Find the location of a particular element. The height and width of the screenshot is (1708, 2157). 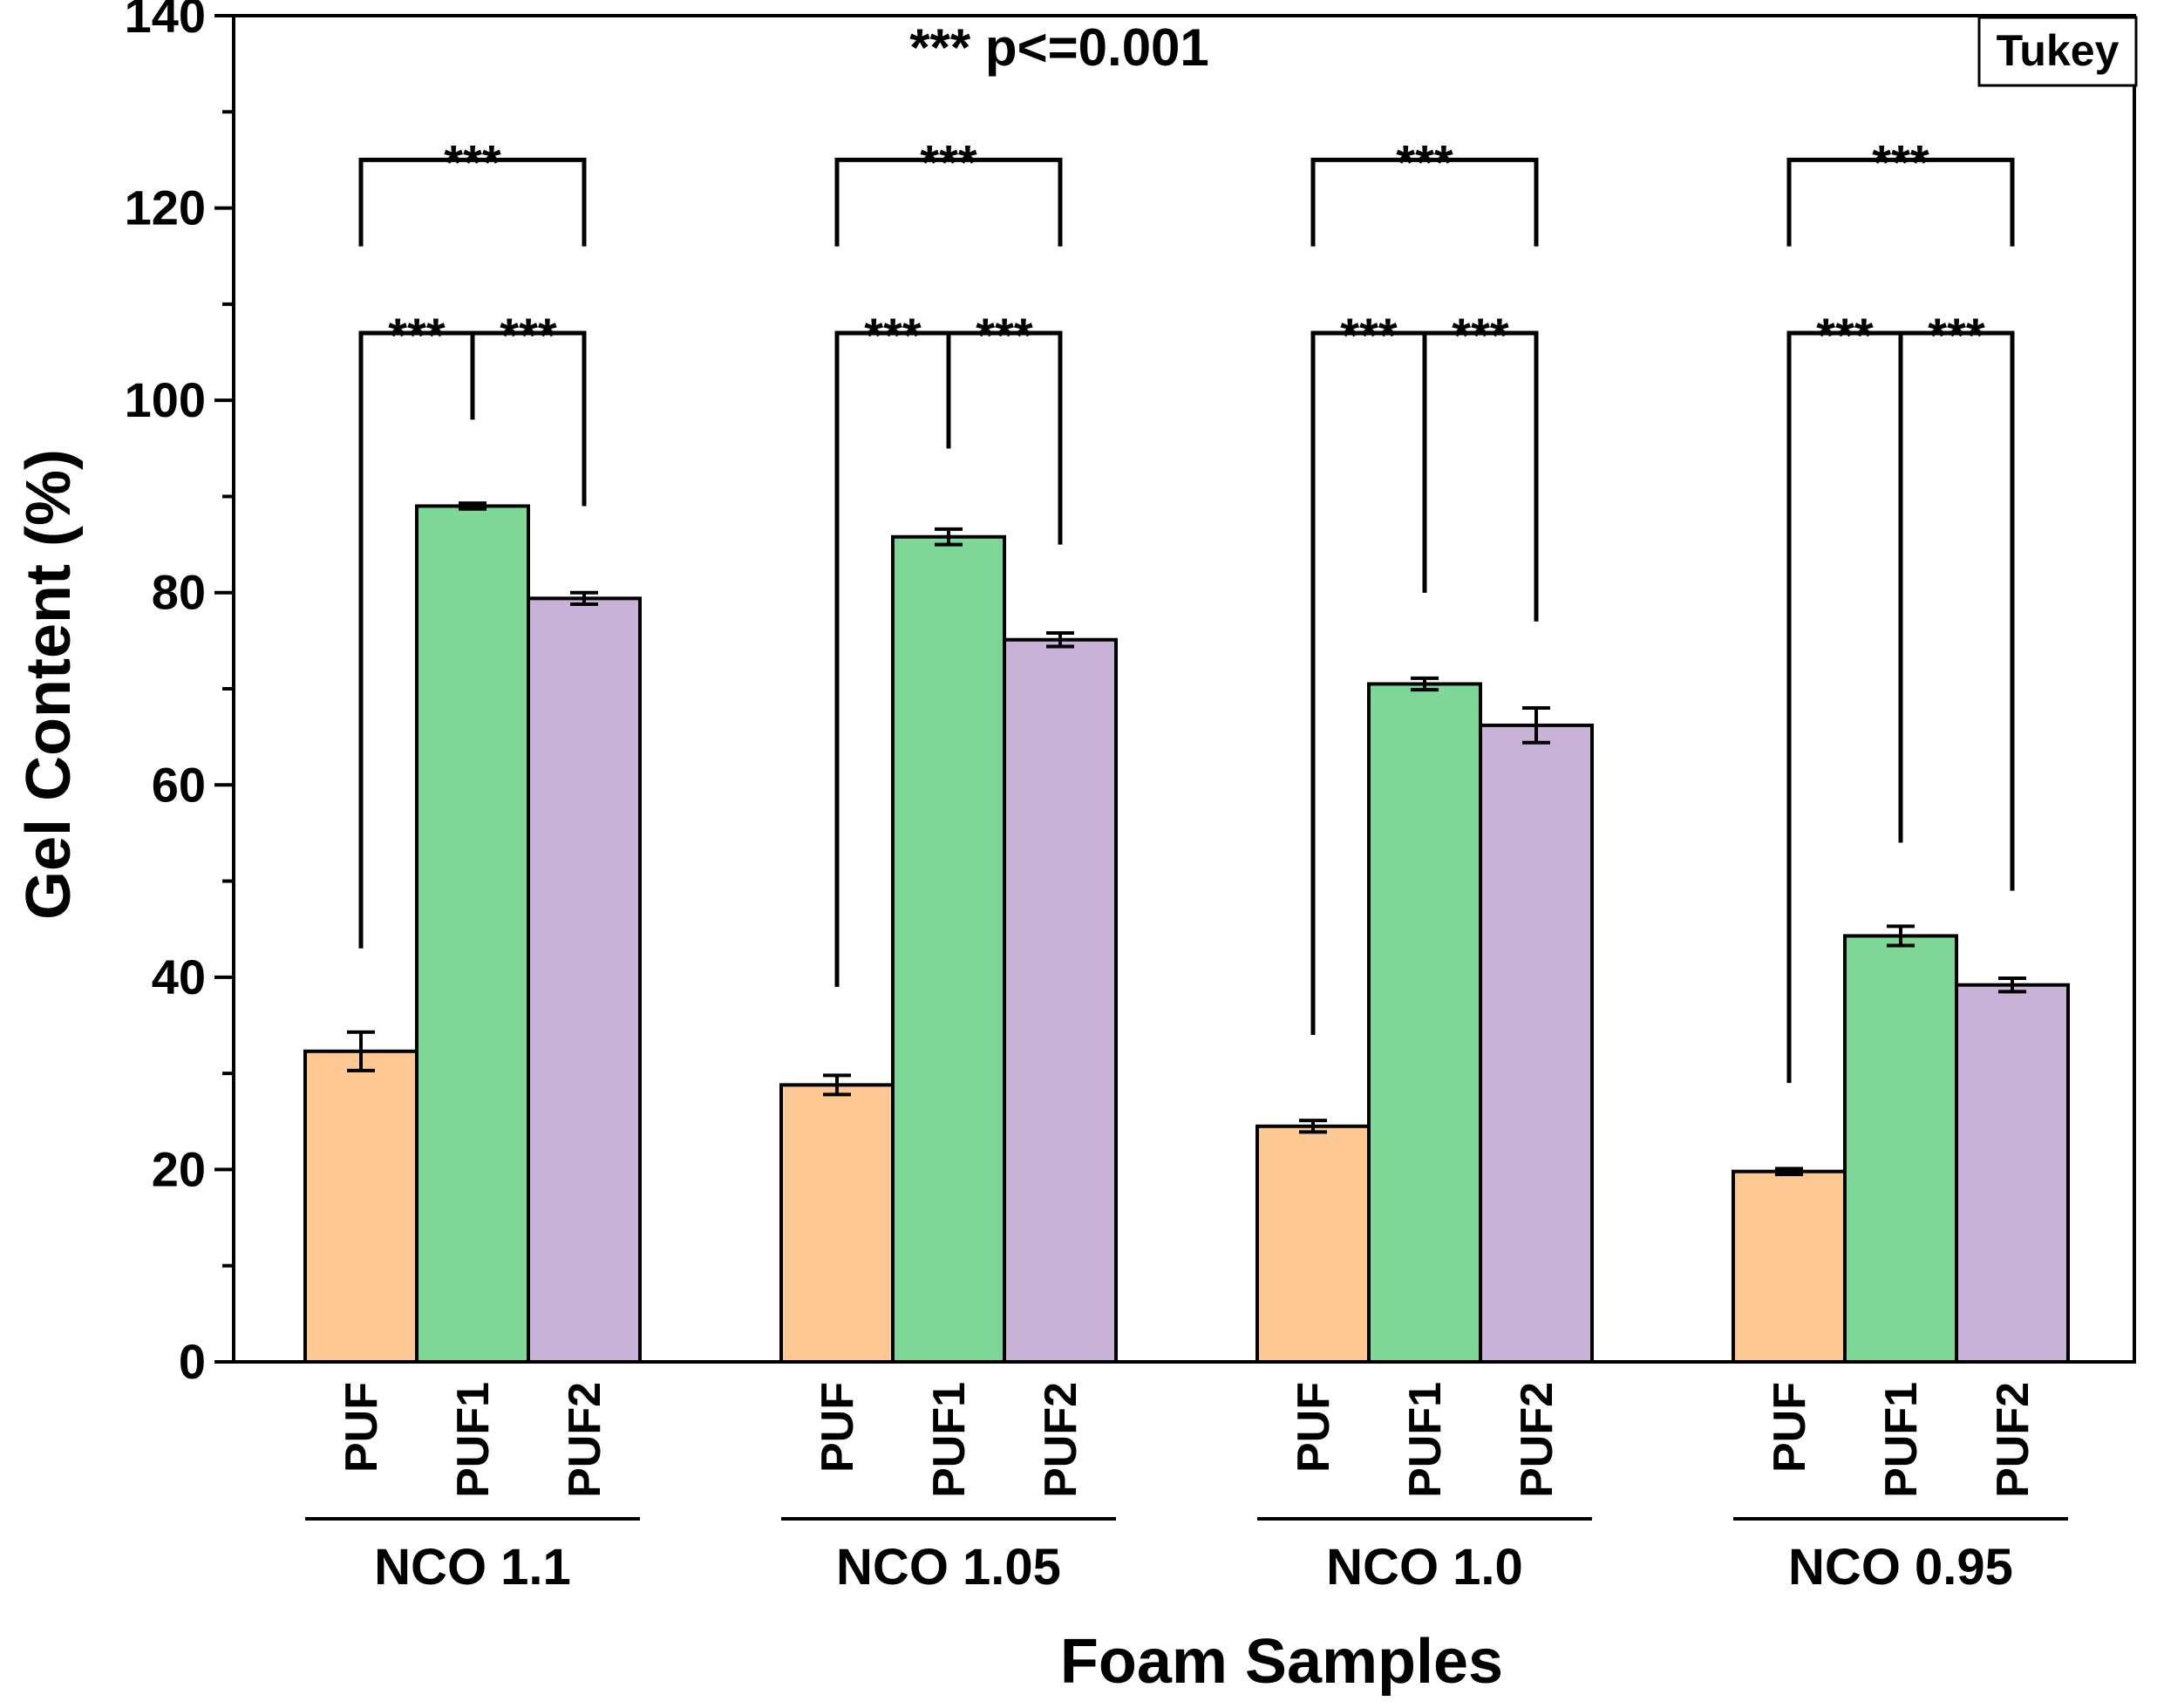

y-tick-label: 60 is located at coordinates (179, 784).